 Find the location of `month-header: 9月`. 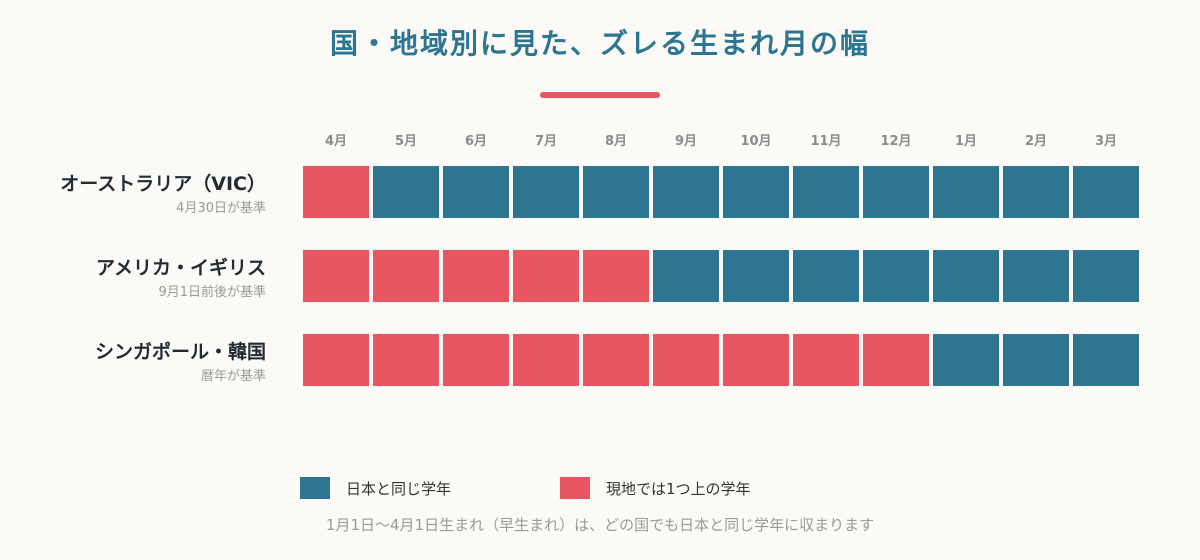

month-header: 9月 is located at coordinates (686, 141).